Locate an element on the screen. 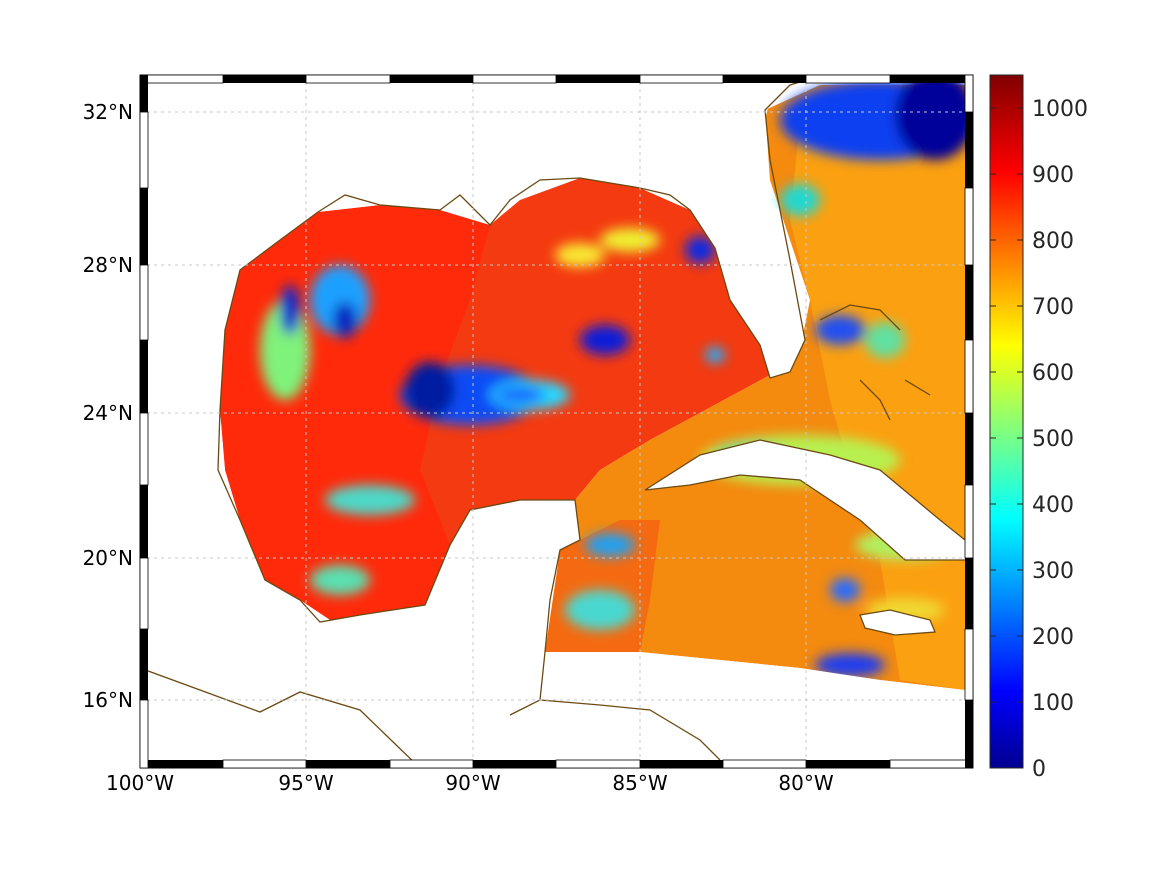 This screenshot has height=875, width=1167. central-america is located at coordinates (666, 710).